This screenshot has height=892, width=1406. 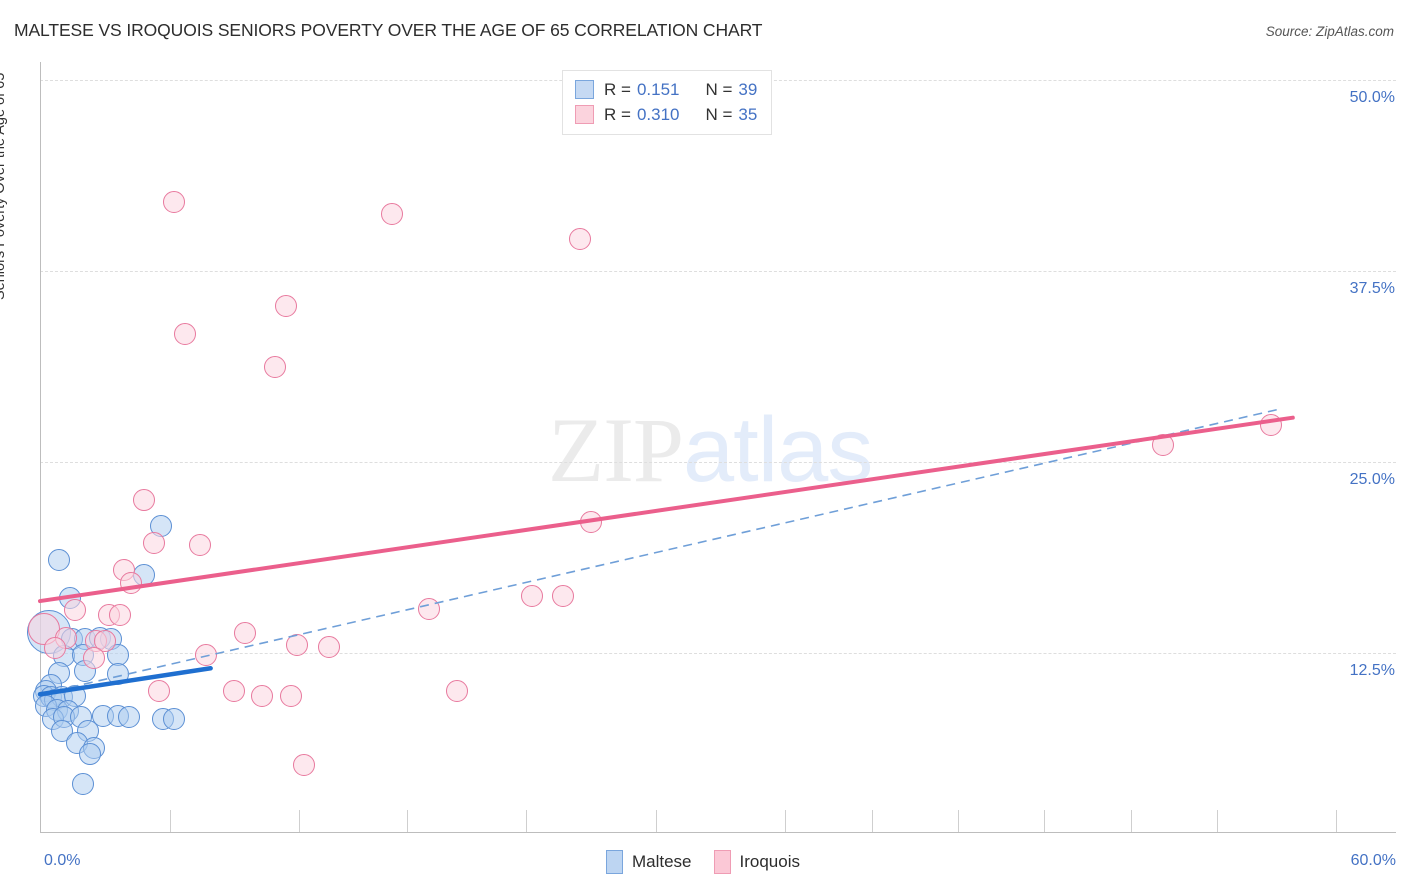 I want to click on y-tick-label-50.0: 50.0%, so click(x=1372, y=97).